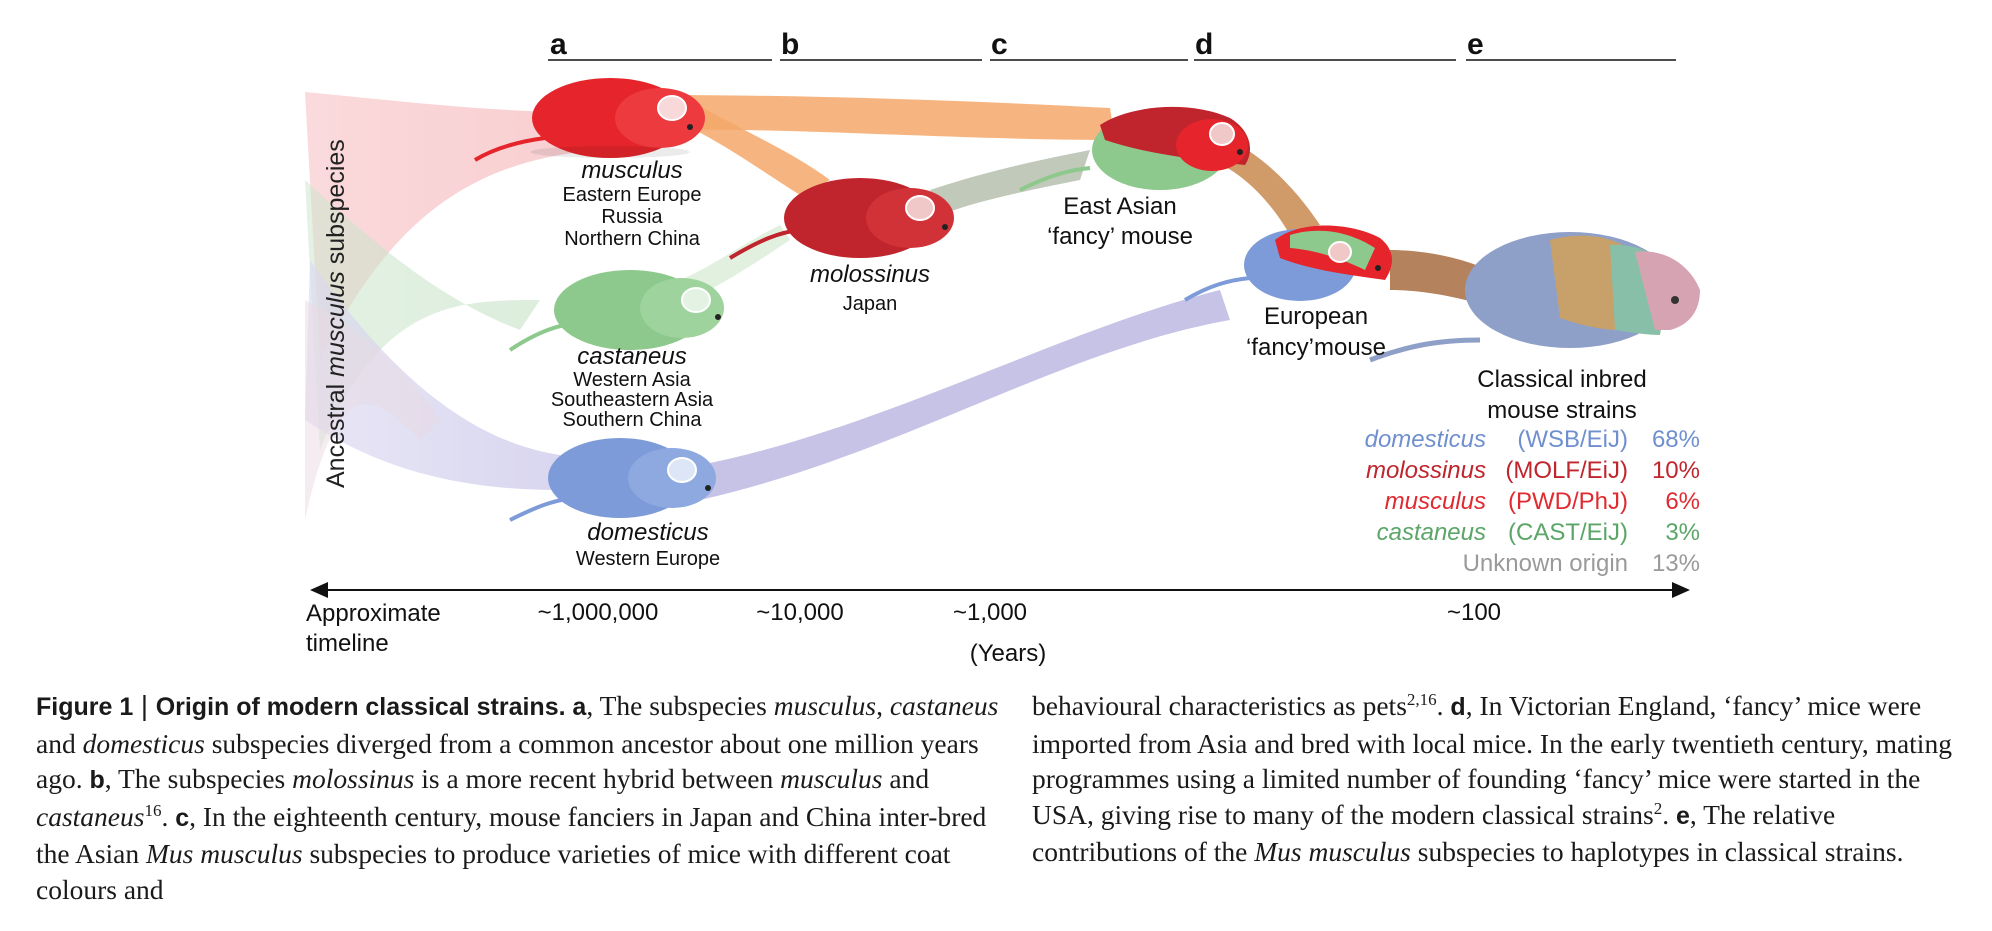 This screenshot has height=931, width=1992. What do you see at coordinates (999, 44) in the screenshot?
I see `panel-c-label: c` at bounding box center [999, 44].